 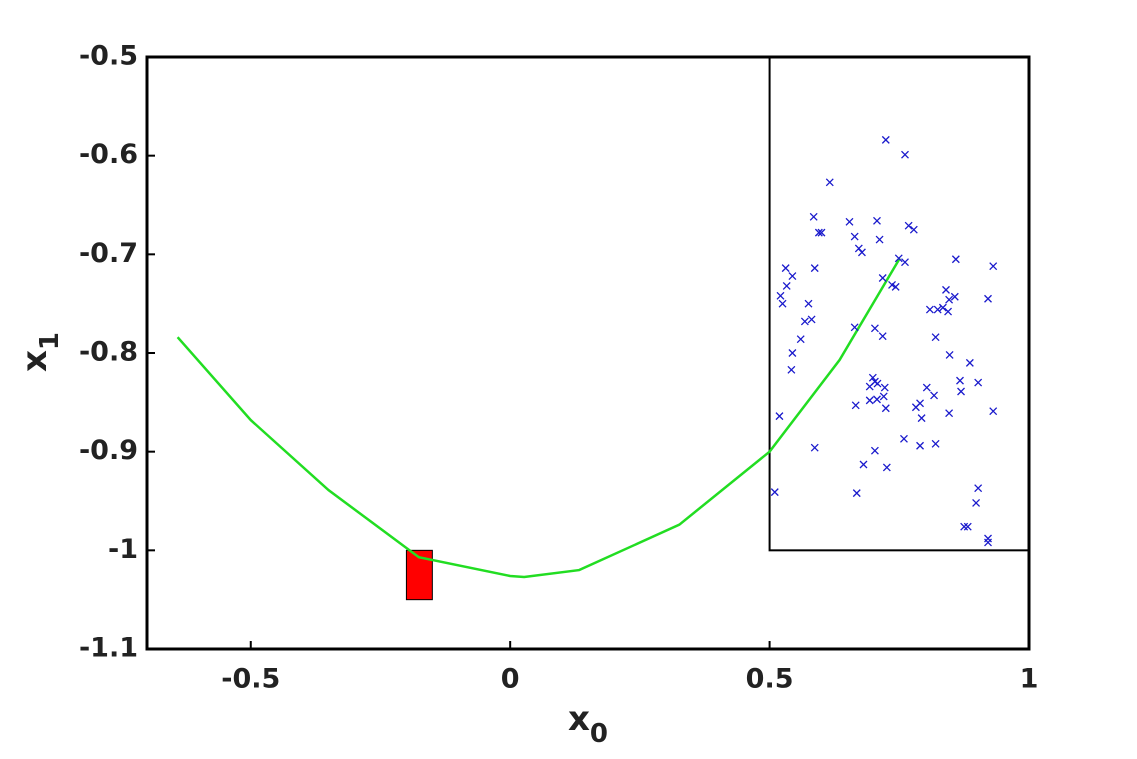 What do you see at coordinates (250, 679) in the screenshot?
I see `x-tick-label: -0.5` at bounding box center [250, 679].